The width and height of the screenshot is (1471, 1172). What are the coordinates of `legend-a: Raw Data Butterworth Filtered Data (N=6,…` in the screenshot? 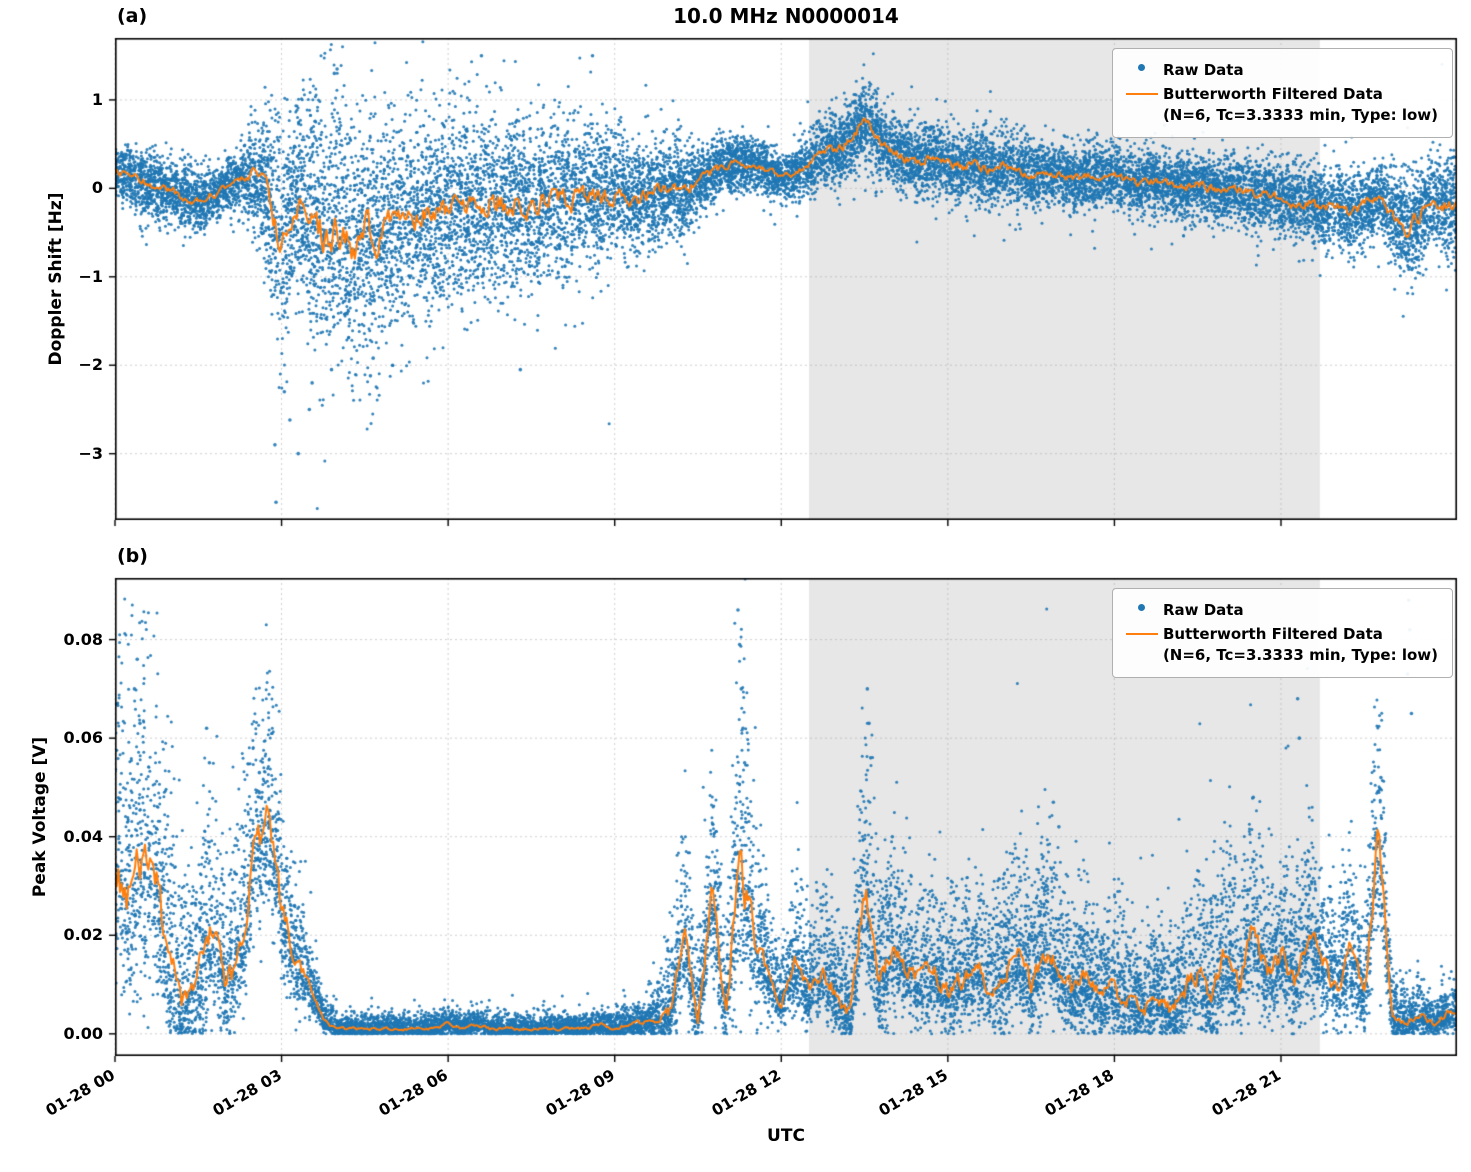 It's located at (1282, 93).